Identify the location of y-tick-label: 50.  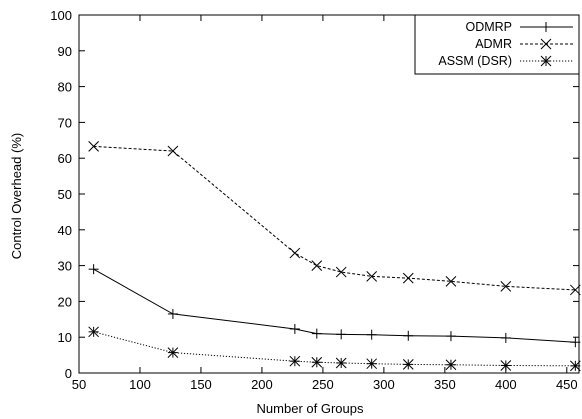
(65, 194).